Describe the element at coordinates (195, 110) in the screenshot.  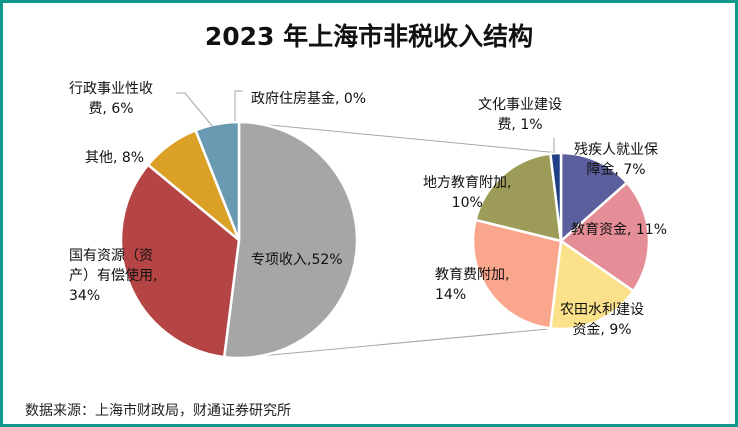
I see `leader-line-admin-fees` at that location.